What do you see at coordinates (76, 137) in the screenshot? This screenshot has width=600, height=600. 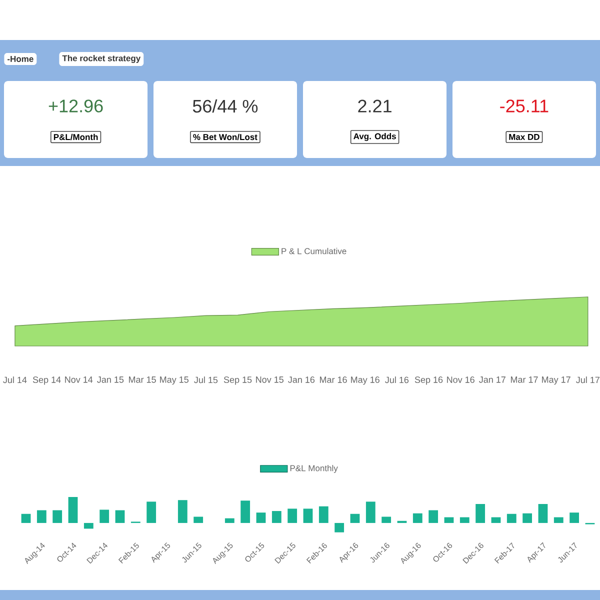 I see `category-label: P&L/Month` at bounding box center [76, 137].